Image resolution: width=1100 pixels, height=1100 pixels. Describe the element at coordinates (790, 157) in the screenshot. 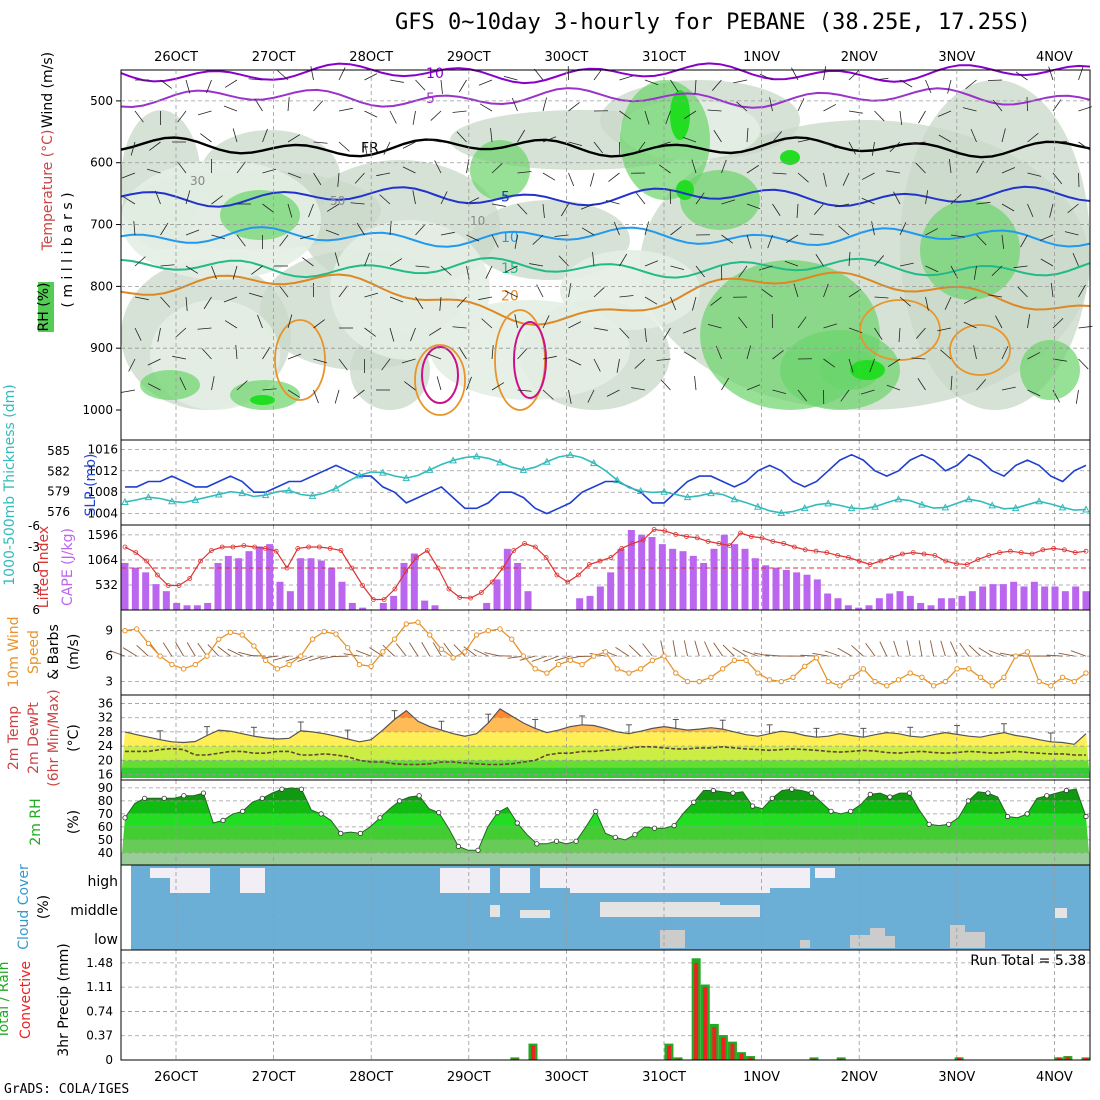

I see `rh-zone-very-saturated` at that location.